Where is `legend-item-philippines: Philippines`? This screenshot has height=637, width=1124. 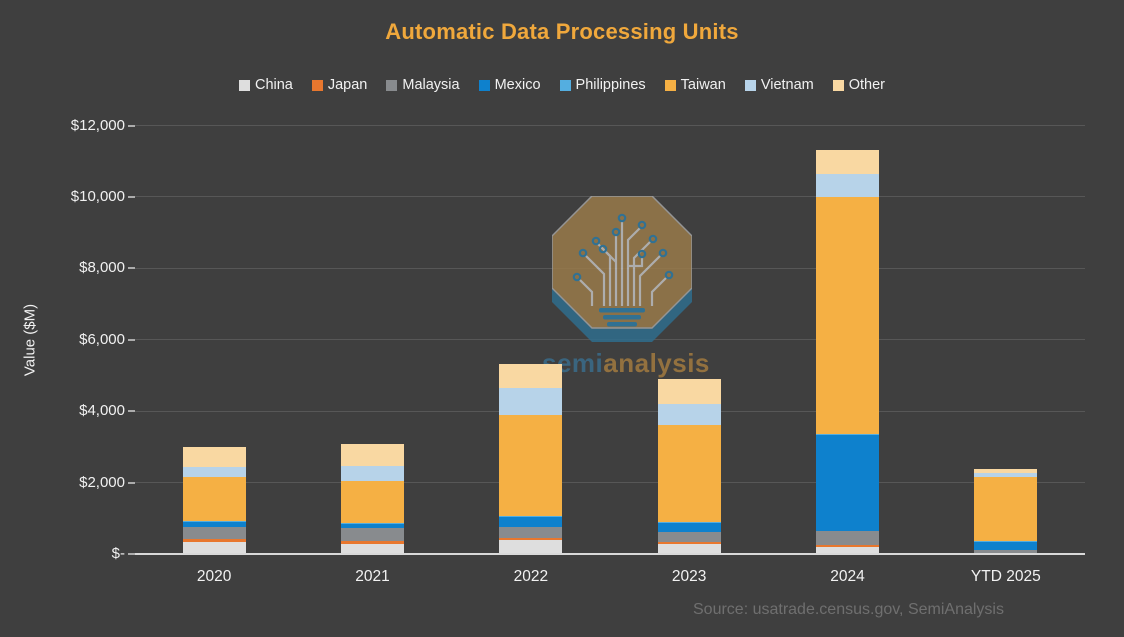
legend-item-philippines: Philippines is located at coordinates (602, 85).